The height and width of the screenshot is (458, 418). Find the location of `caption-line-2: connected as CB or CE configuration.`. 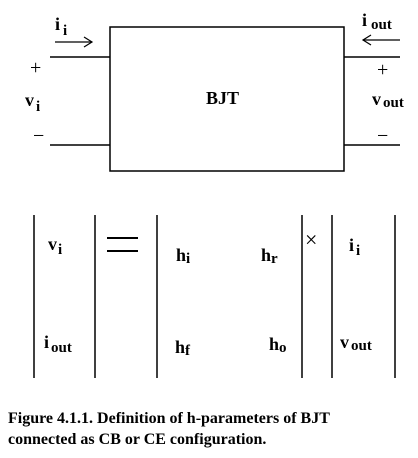

caption-line-2: connected as CB or CE configuration. is located at coordinates (137, 439).